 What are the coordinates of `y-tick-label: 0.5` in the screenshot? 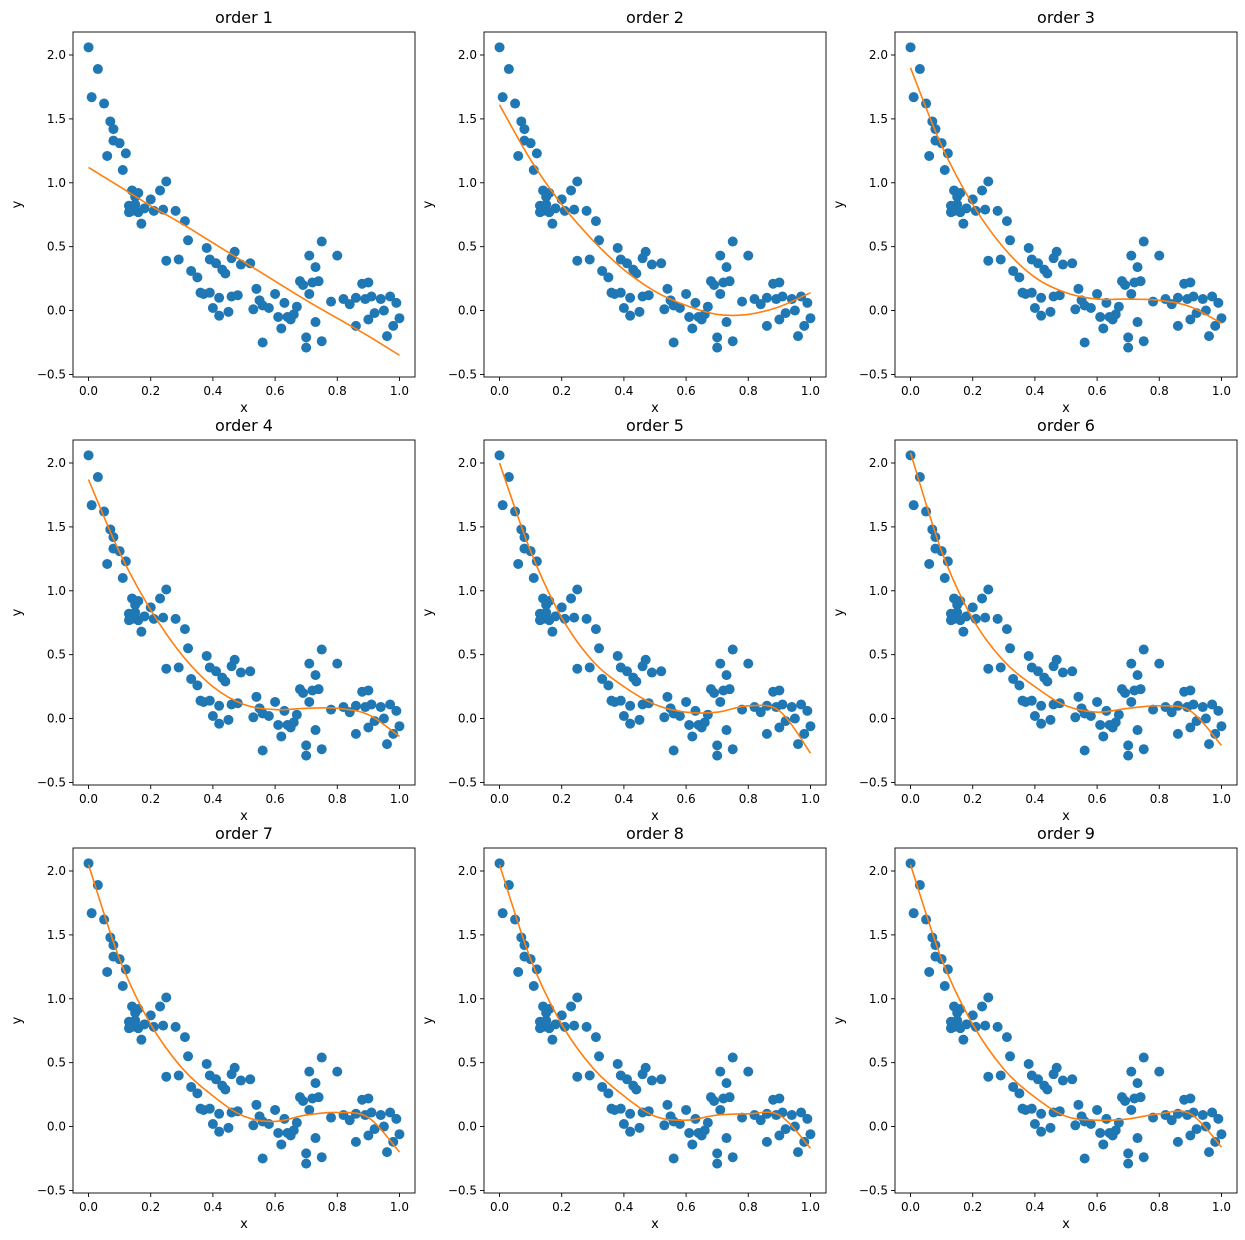 It's located at (467, 247).